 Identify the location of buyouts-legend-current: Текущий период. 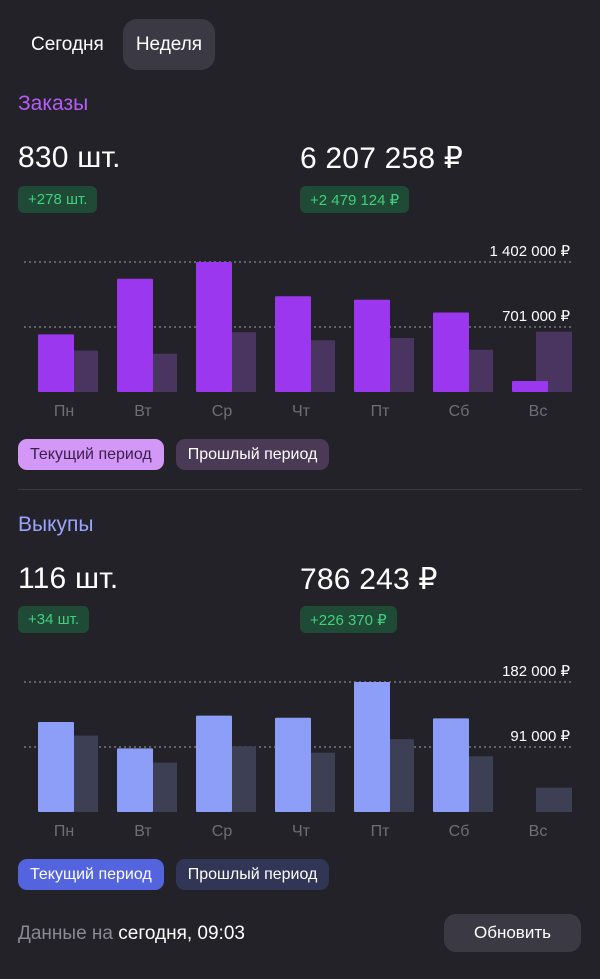
(91, 874).